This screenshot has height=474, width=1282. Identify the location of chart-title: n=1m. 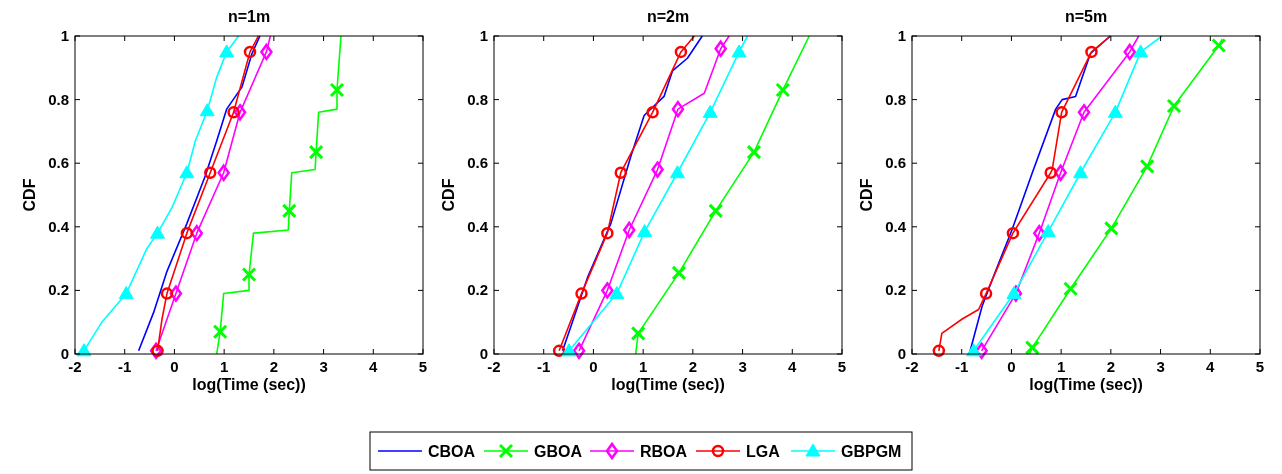
(249, 16).